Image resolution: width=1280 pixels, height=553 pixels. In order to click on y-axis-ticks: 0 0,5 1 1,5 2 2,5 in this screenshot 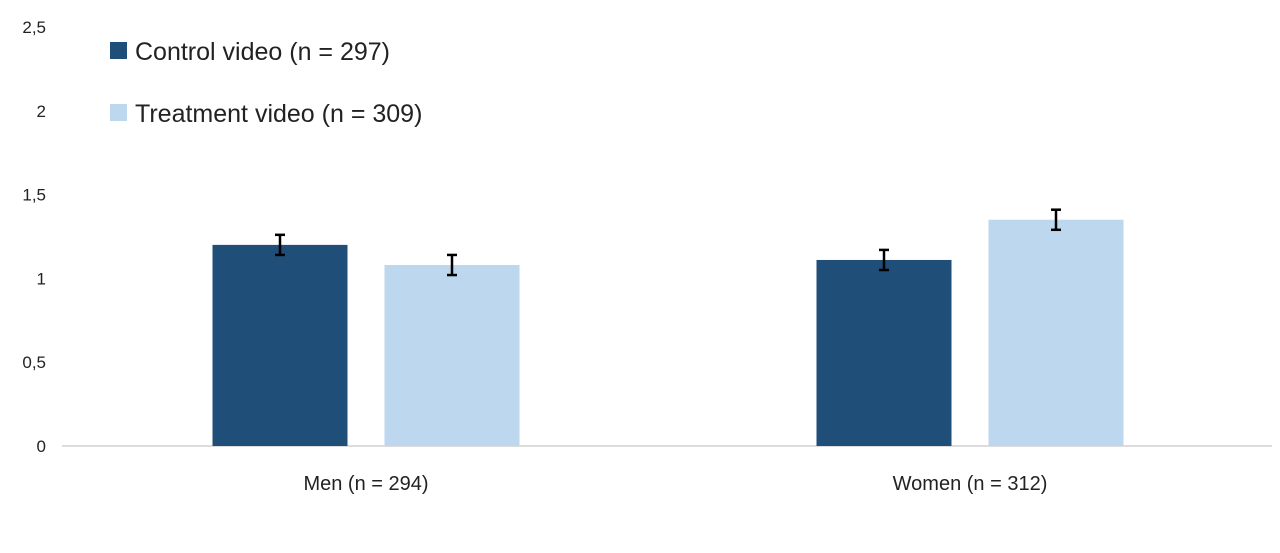, I will do `click(34, 237)`.